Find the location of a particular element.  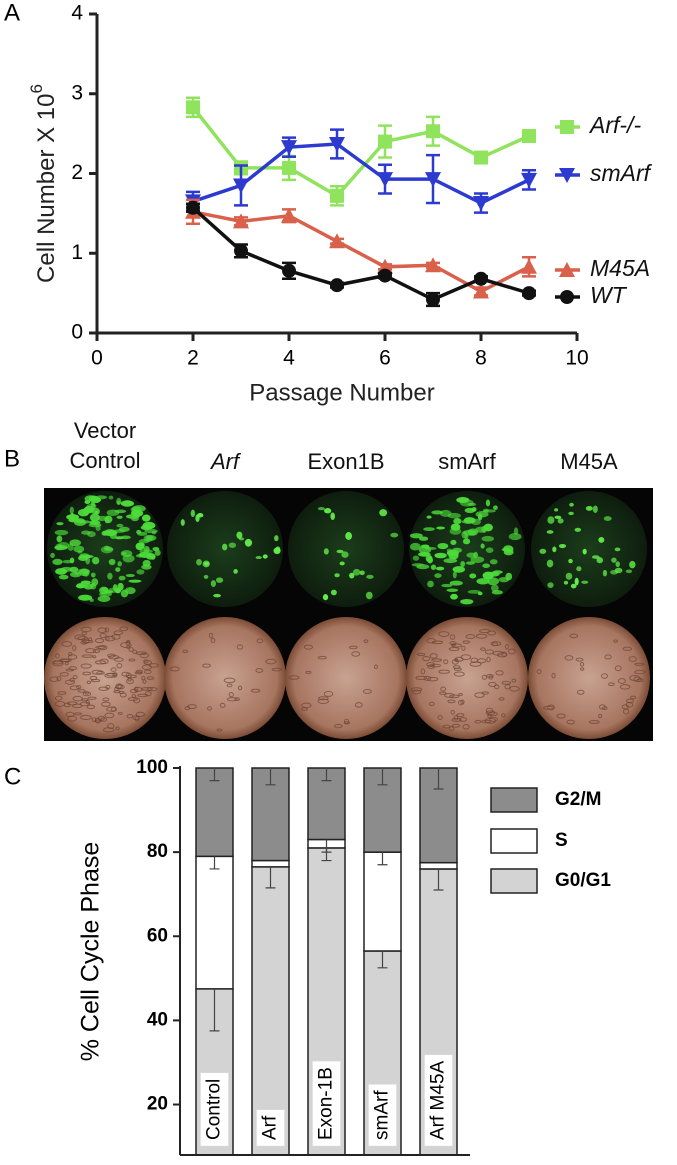

fluorescence-field is located at coordinates (346, 549).